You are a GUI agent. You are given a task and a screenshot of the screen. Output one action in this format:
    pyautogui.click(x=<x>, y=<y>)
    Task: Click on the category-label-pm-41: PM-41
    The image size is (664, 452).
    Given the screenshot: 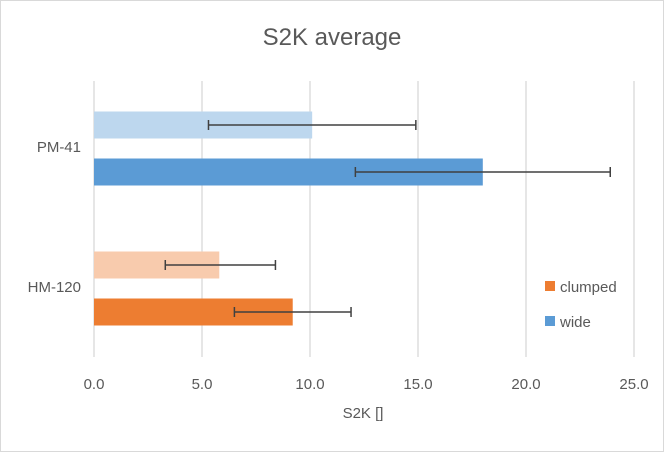 What is the action you would take?
    pyautogui.click(x=59, y=147)
    